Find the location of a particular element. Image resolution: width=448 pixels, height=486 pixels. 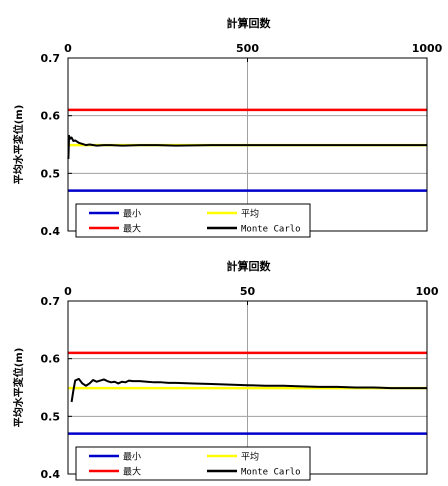

x-tick-label: 1000 is located at coordinates (427, 48).